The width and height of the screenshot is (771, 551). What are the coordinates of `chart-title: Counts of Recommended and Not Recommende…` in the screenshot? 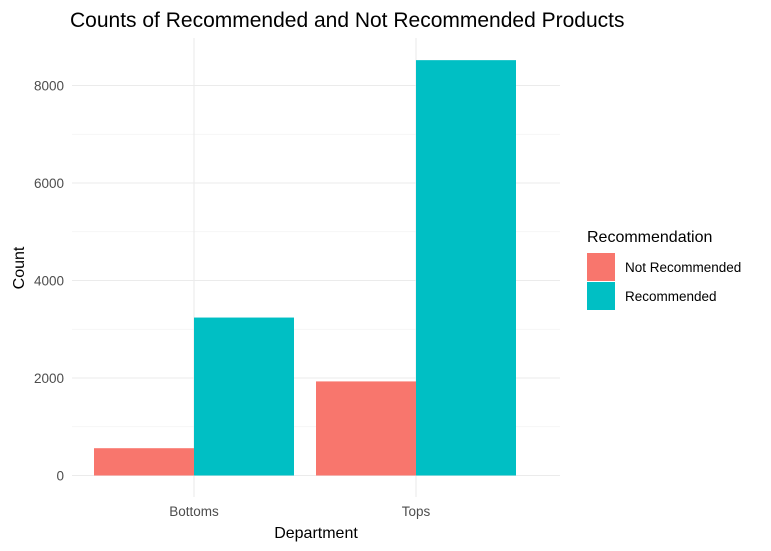 It's located at (347, 20).